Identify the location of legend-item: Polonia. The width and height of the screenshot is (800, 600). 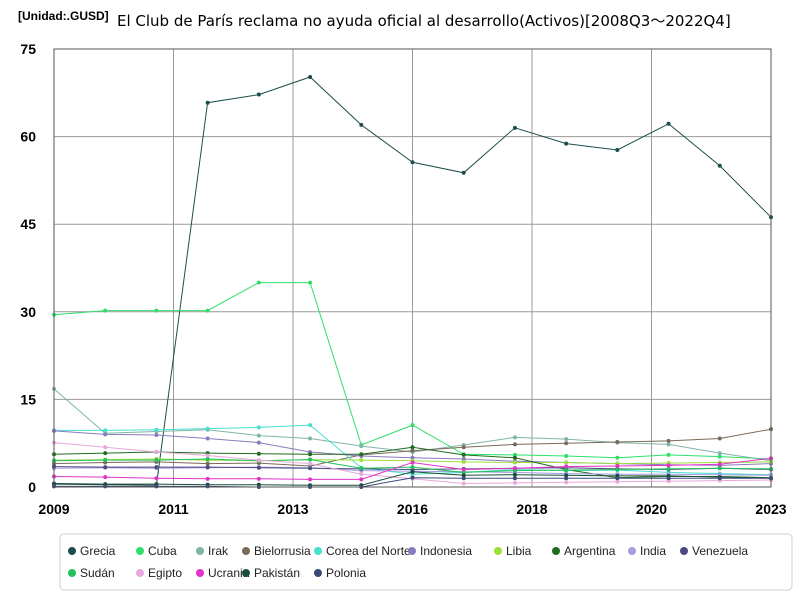
(346, 573).